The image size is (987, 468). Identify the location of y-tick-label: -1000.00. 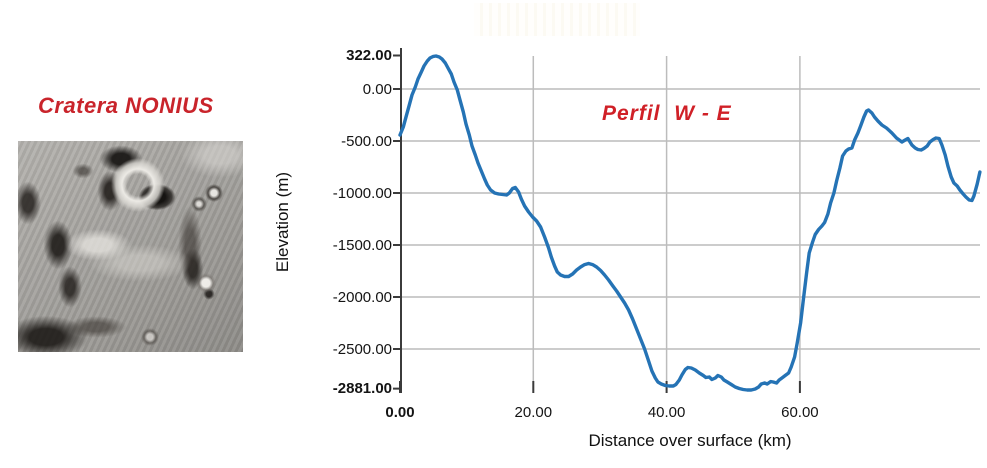
(362, 193).